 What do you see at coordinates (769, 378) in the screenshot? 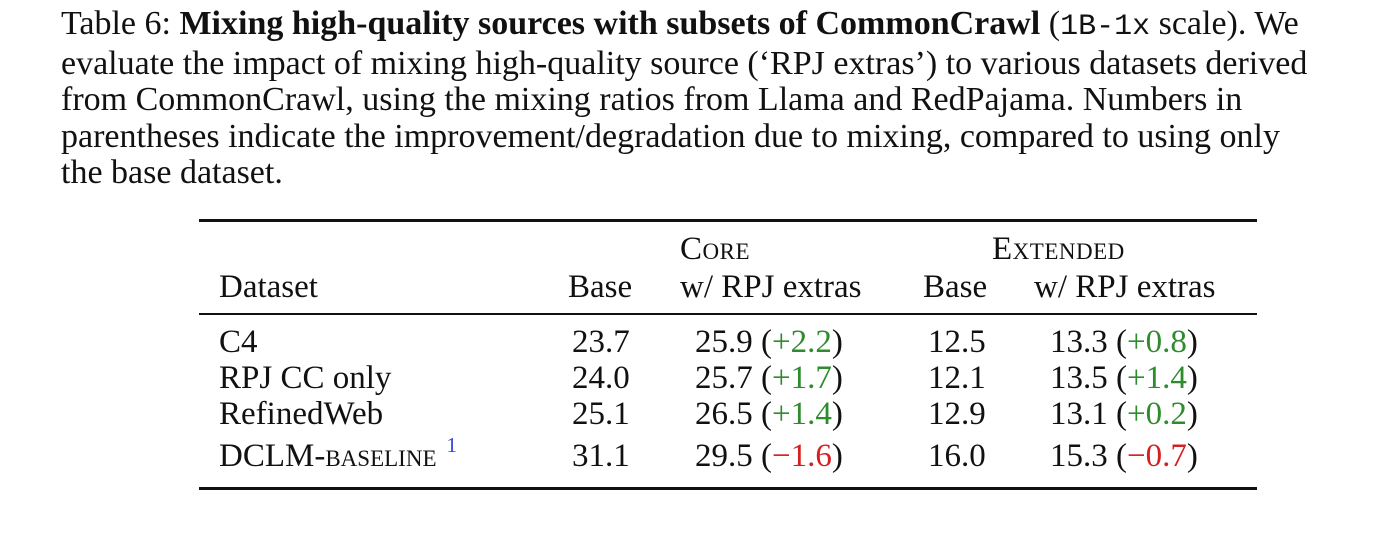
I see `table-cell-core-extras: 25.7 (+1.7)` at bounding box center [769, 378].